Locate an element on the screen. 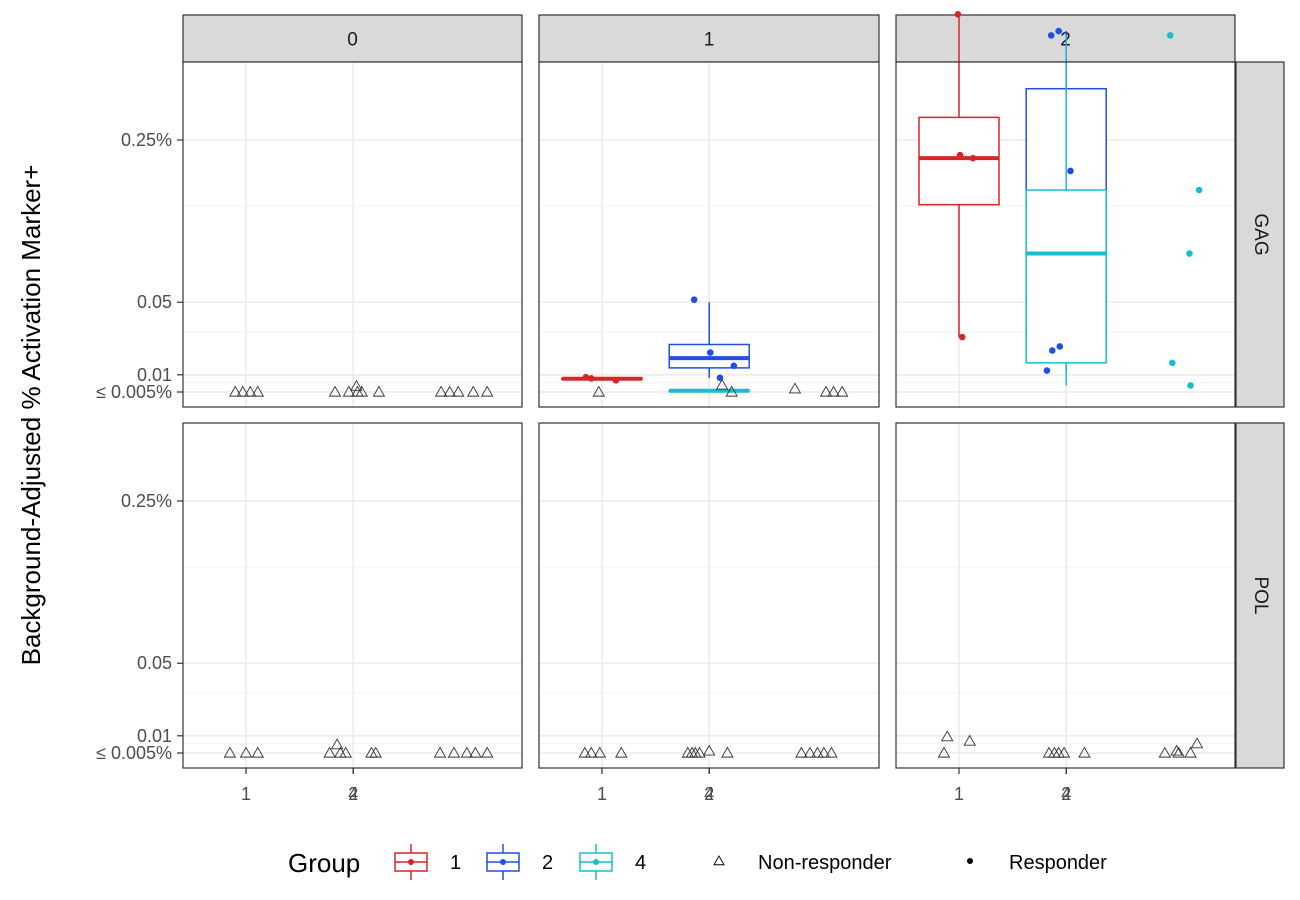 This screenshot has width=1300, height=900. legend-non-responder-icon is located at coordinates (719, 860).